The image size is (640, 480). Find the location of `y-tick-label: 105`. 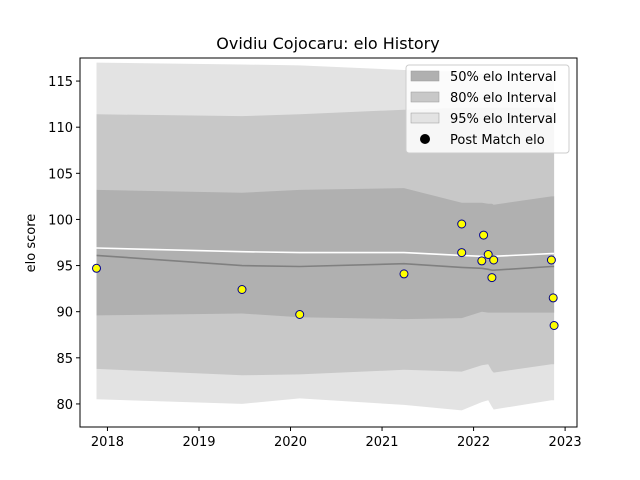

y-tick-label: 105 is located at coordinates (60, 174).